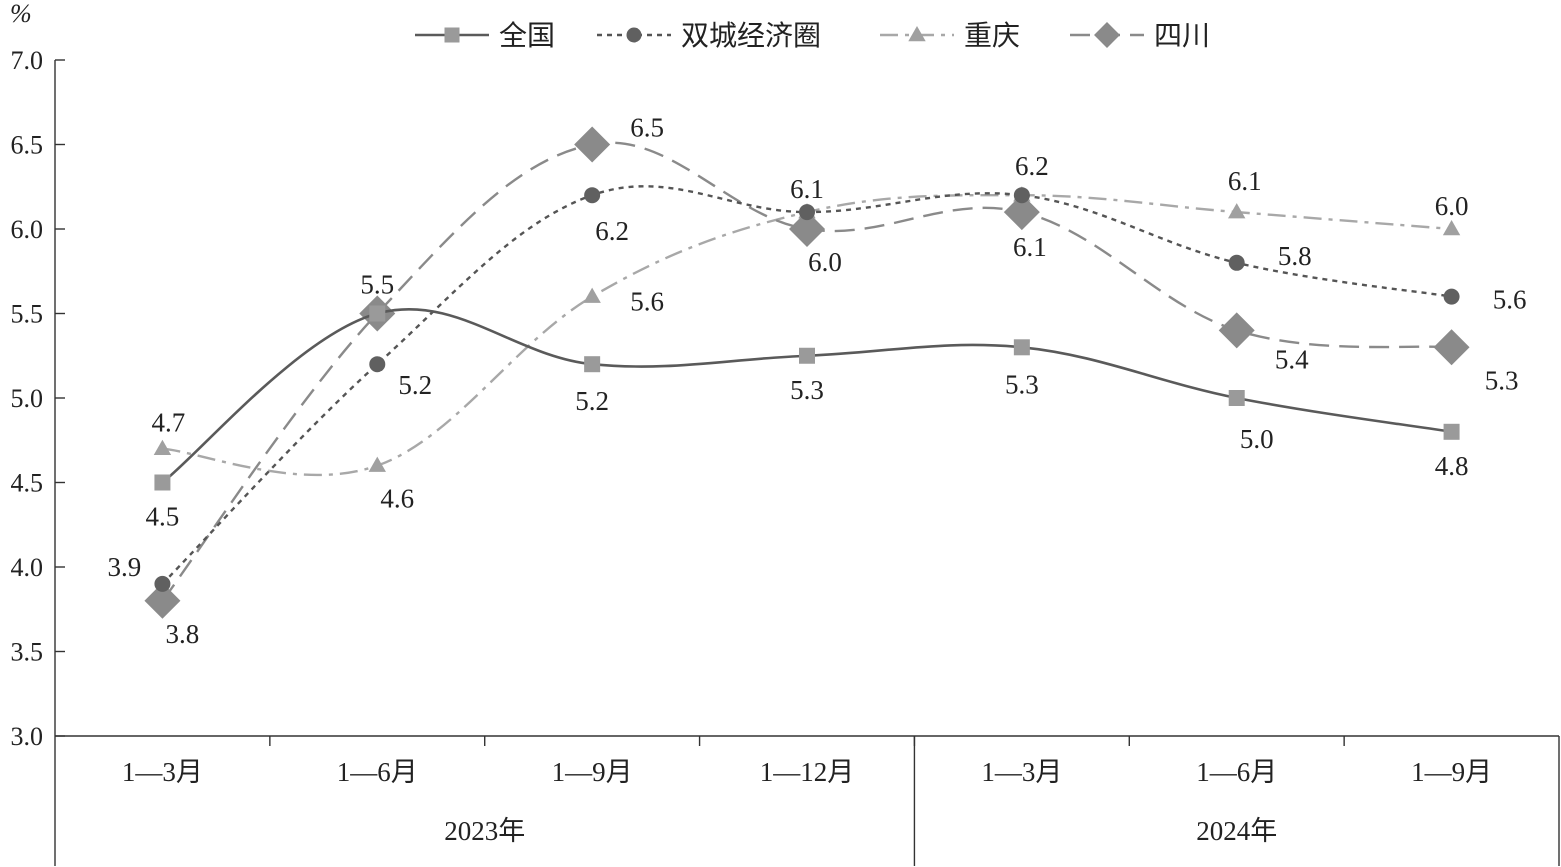 Image resolution: width=1561 pixels, height=867 pixels. Describe the element at coordinates (27, 567) in the screenshot. I see `y-tick-label: 4.0` at that location.